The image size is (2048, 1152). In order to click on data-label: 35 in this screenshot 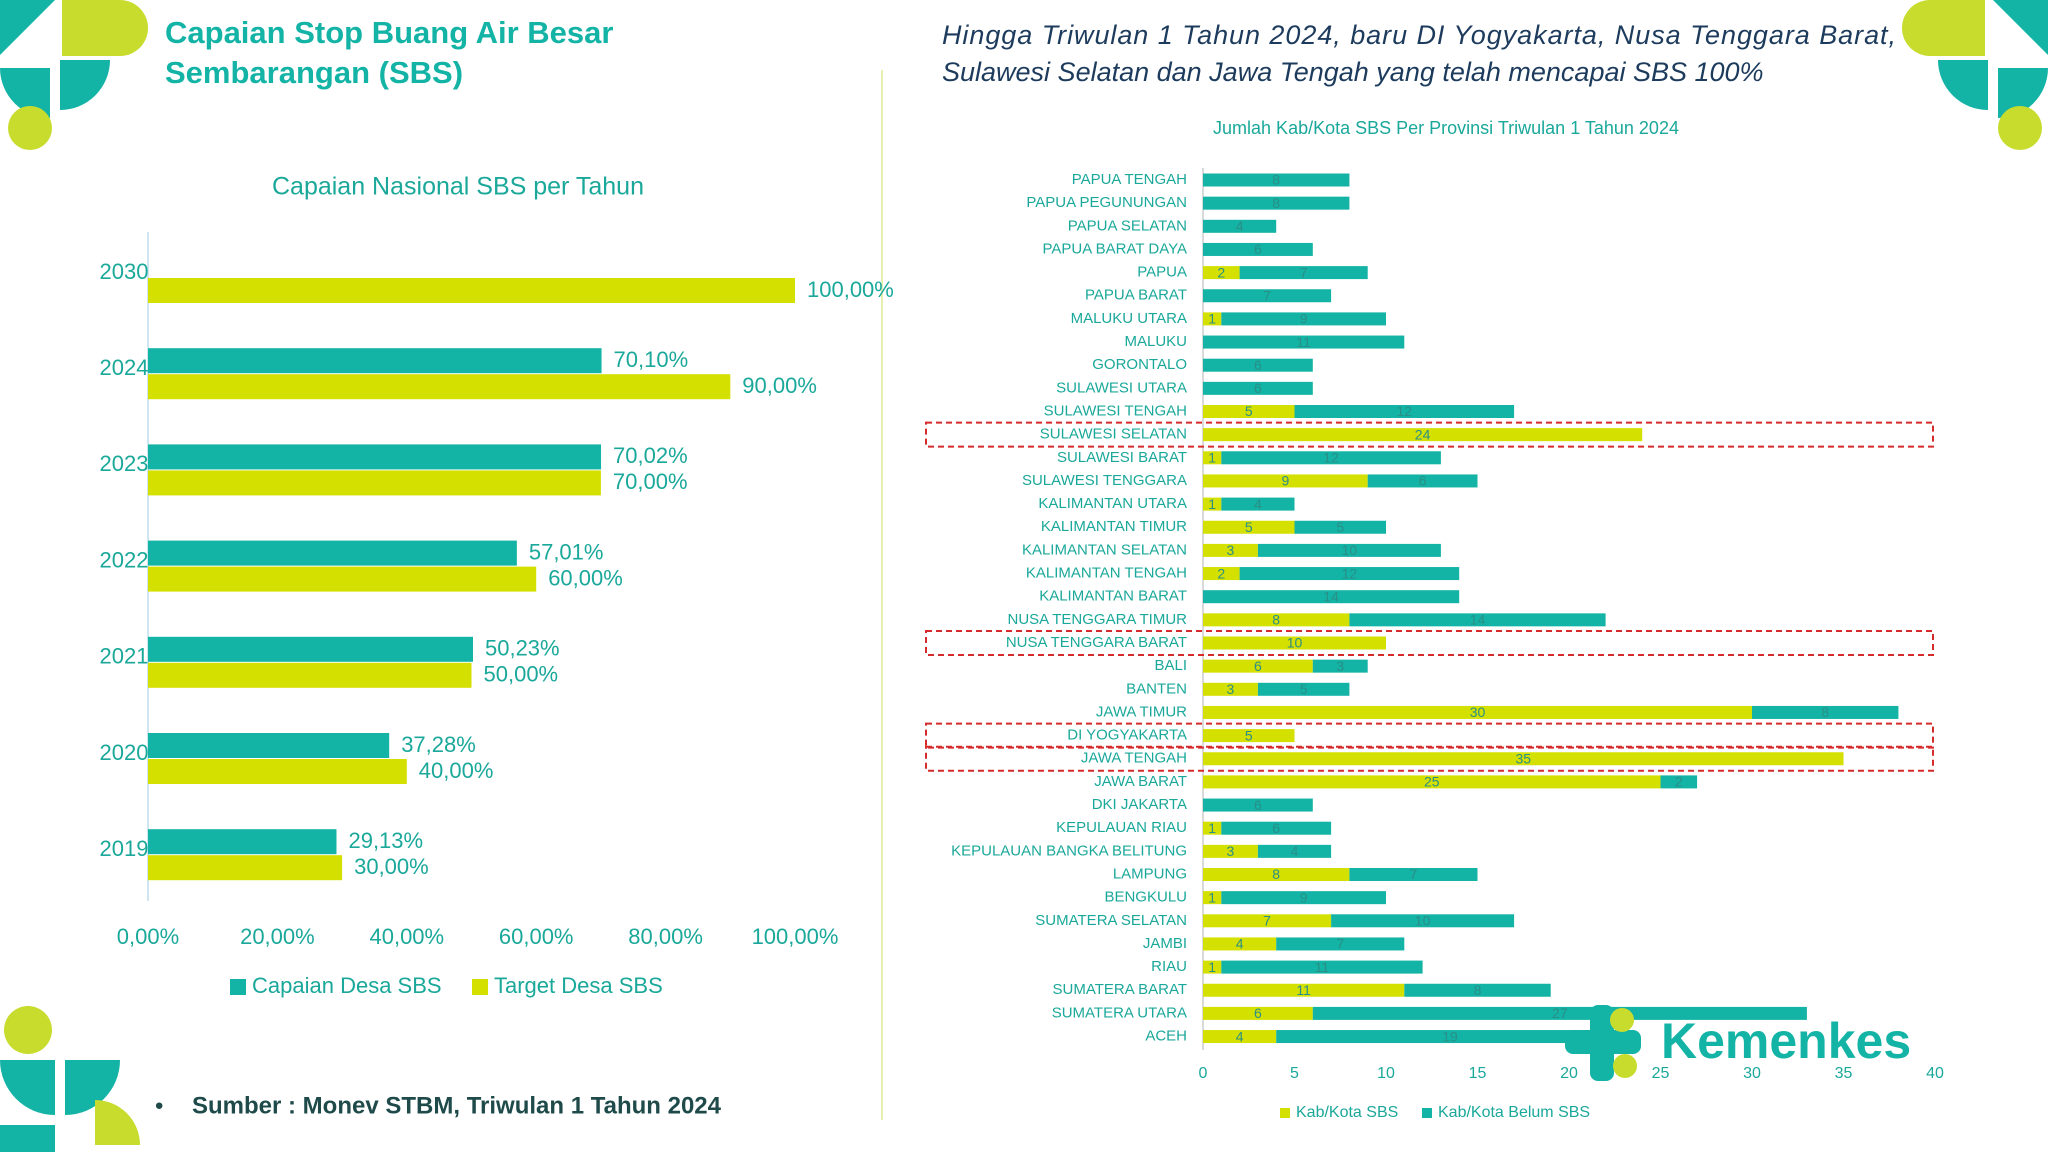, I will do `click(1523, 758)`.